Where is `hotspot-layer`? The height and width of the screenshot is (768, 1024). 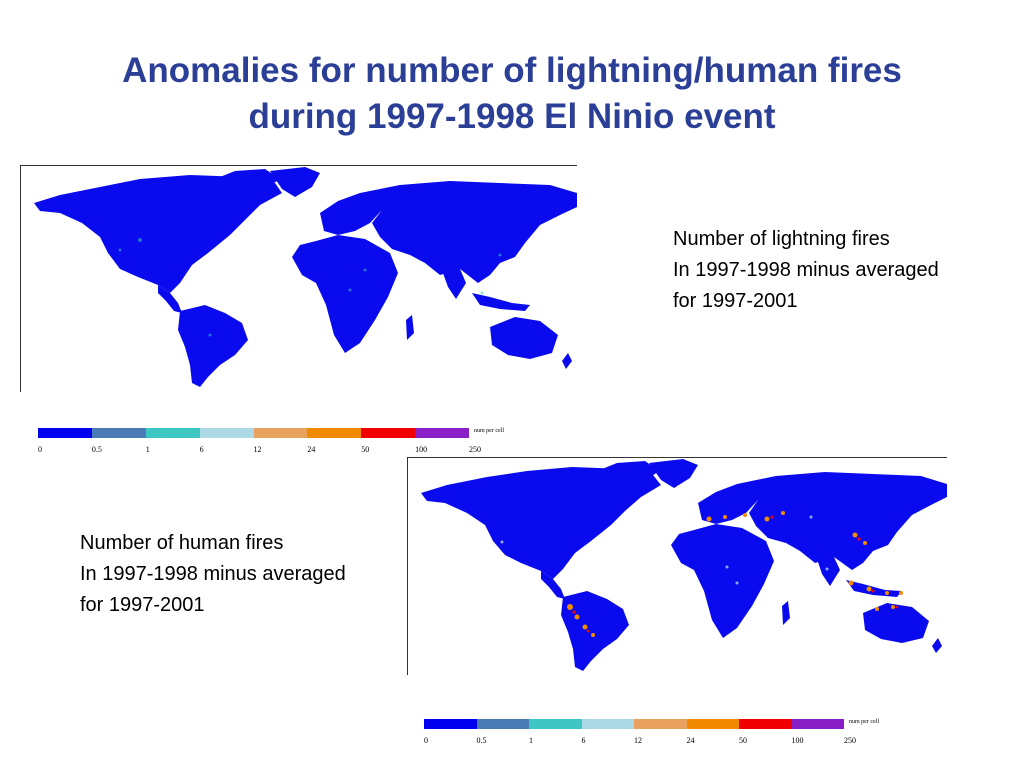 hotspot-layer is located at coordinates (701, 574).